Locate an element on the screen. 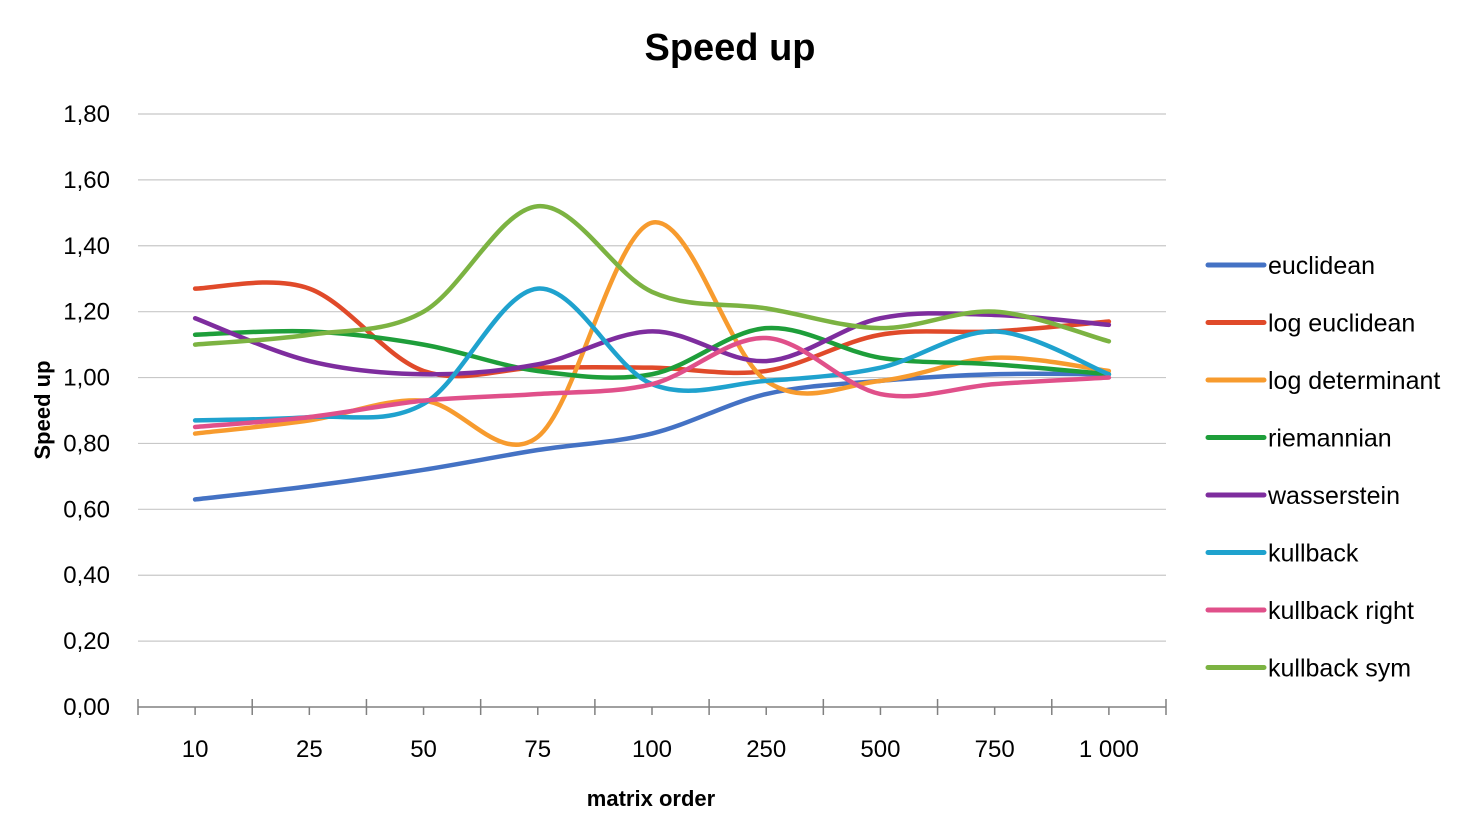  y-tick-label: 0,20 is located at coordinates (86, 641).